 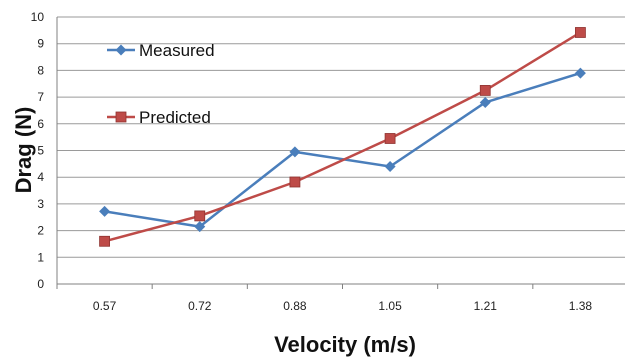 What do you see at coordinates (40, 204) in the screenshot?
I see `y-tick-label: 3` at bounding box center [40, 204].